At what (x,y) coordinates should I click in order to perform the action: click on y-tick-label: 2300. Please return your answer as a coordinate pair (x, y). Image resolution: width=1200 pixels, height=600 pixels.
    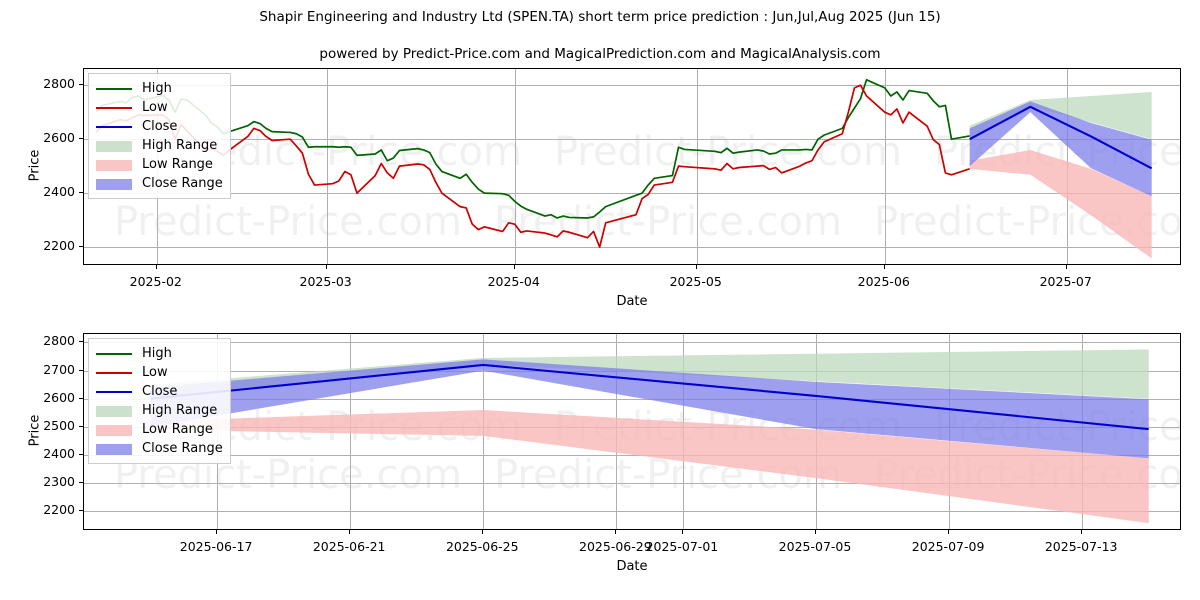
    Looking at the image, I should click on (59, 482).